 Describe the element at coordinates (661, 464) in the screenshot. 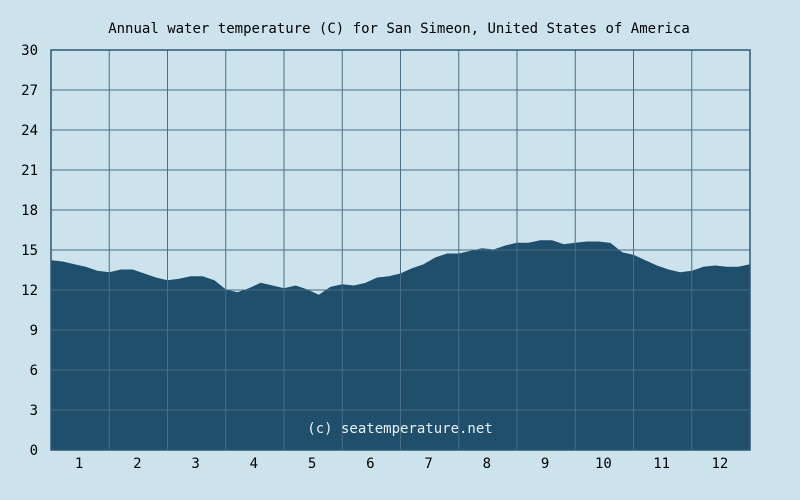

I see `x-tick-label: 11` at that location.